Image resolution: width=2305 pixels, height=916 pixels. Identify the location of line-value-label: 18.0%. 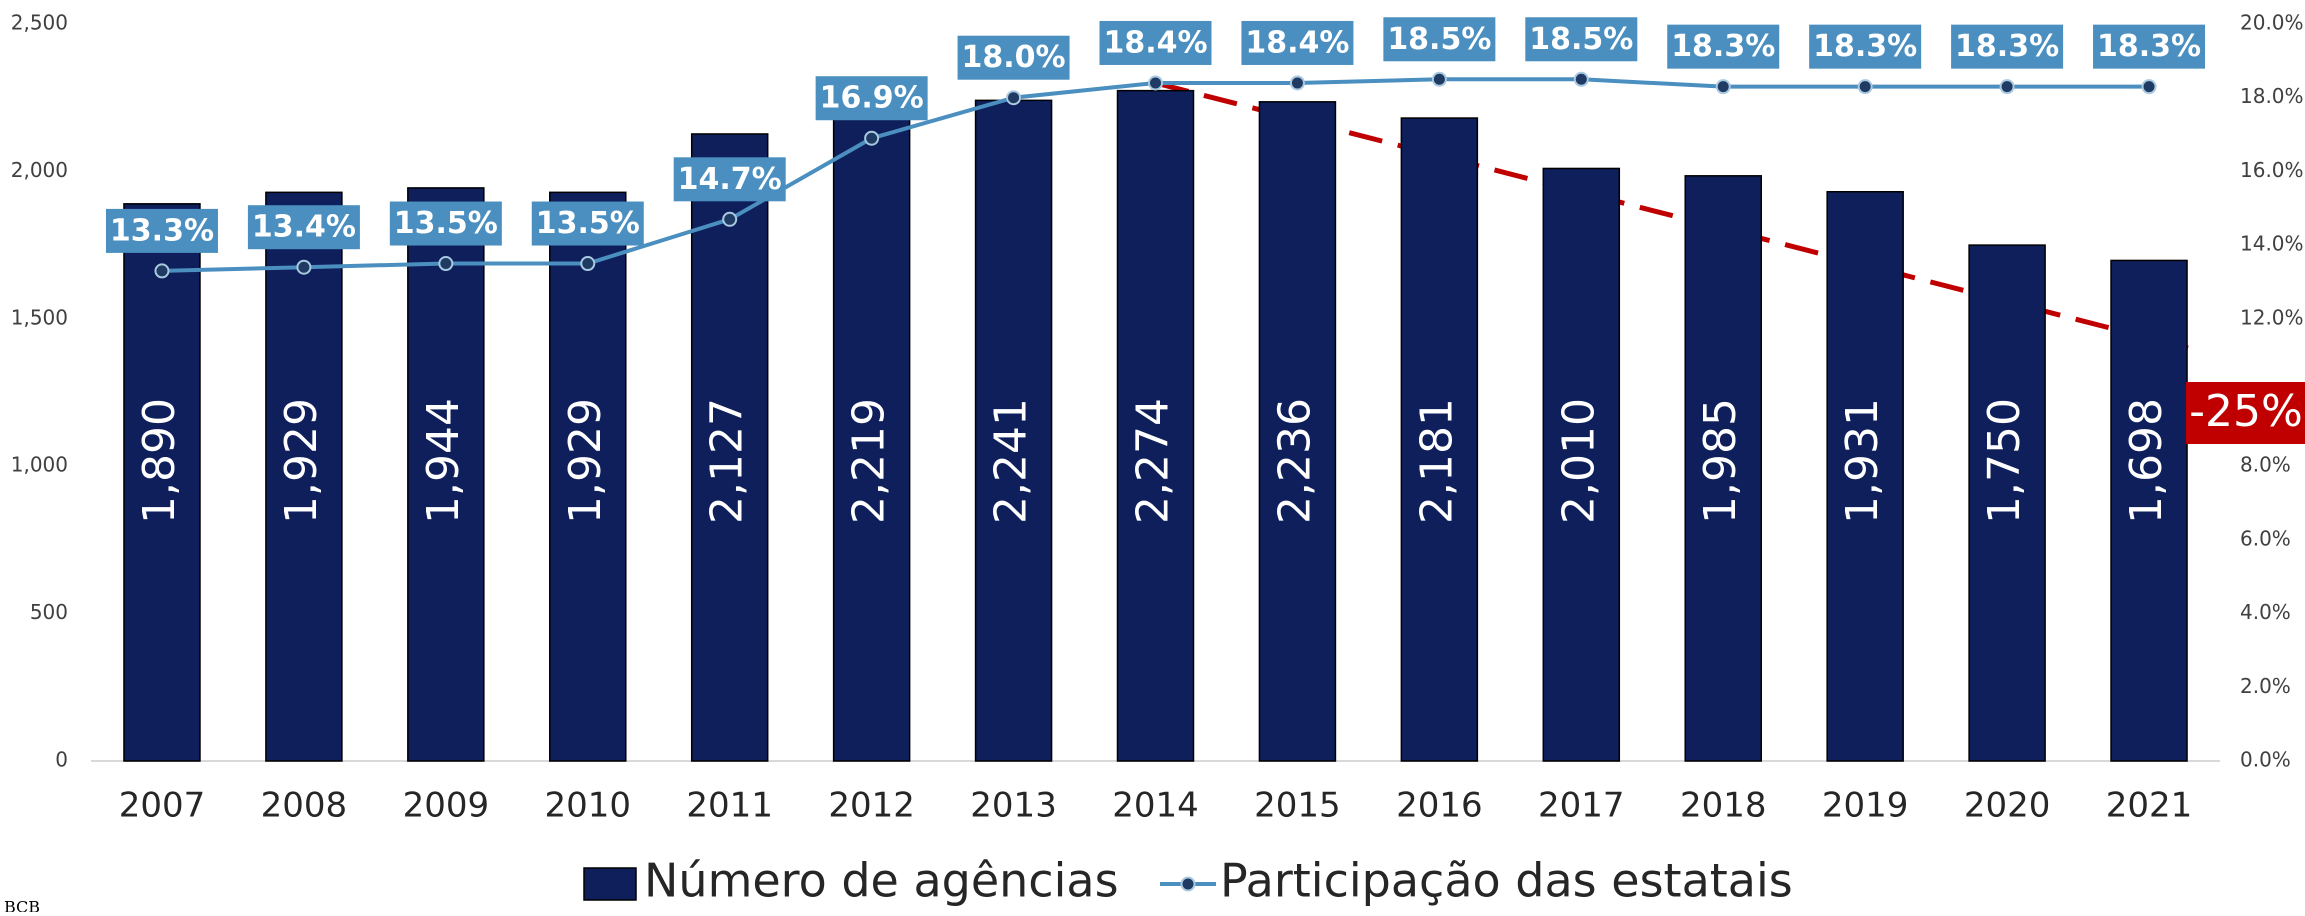
(1014, 57).